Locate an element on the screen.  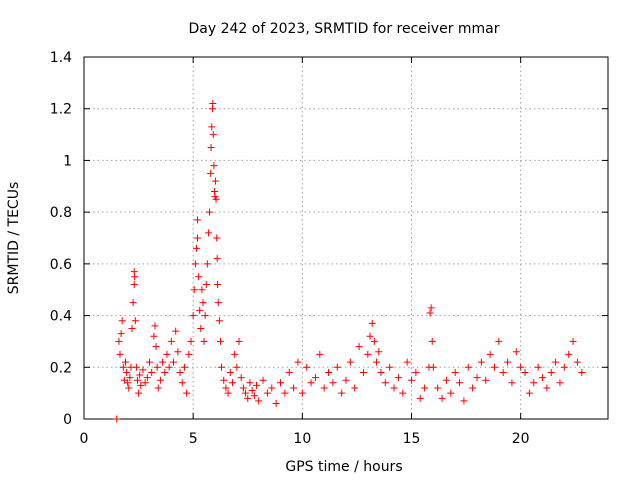
y-tick-label: 0.8 is located at coordinates (61, 213).